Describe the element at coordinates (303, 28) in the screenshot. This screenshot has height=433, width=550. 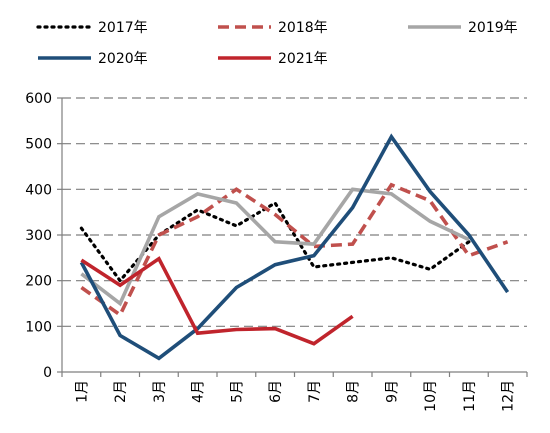
I see `legend-label-2018年: 2018年` at that location.